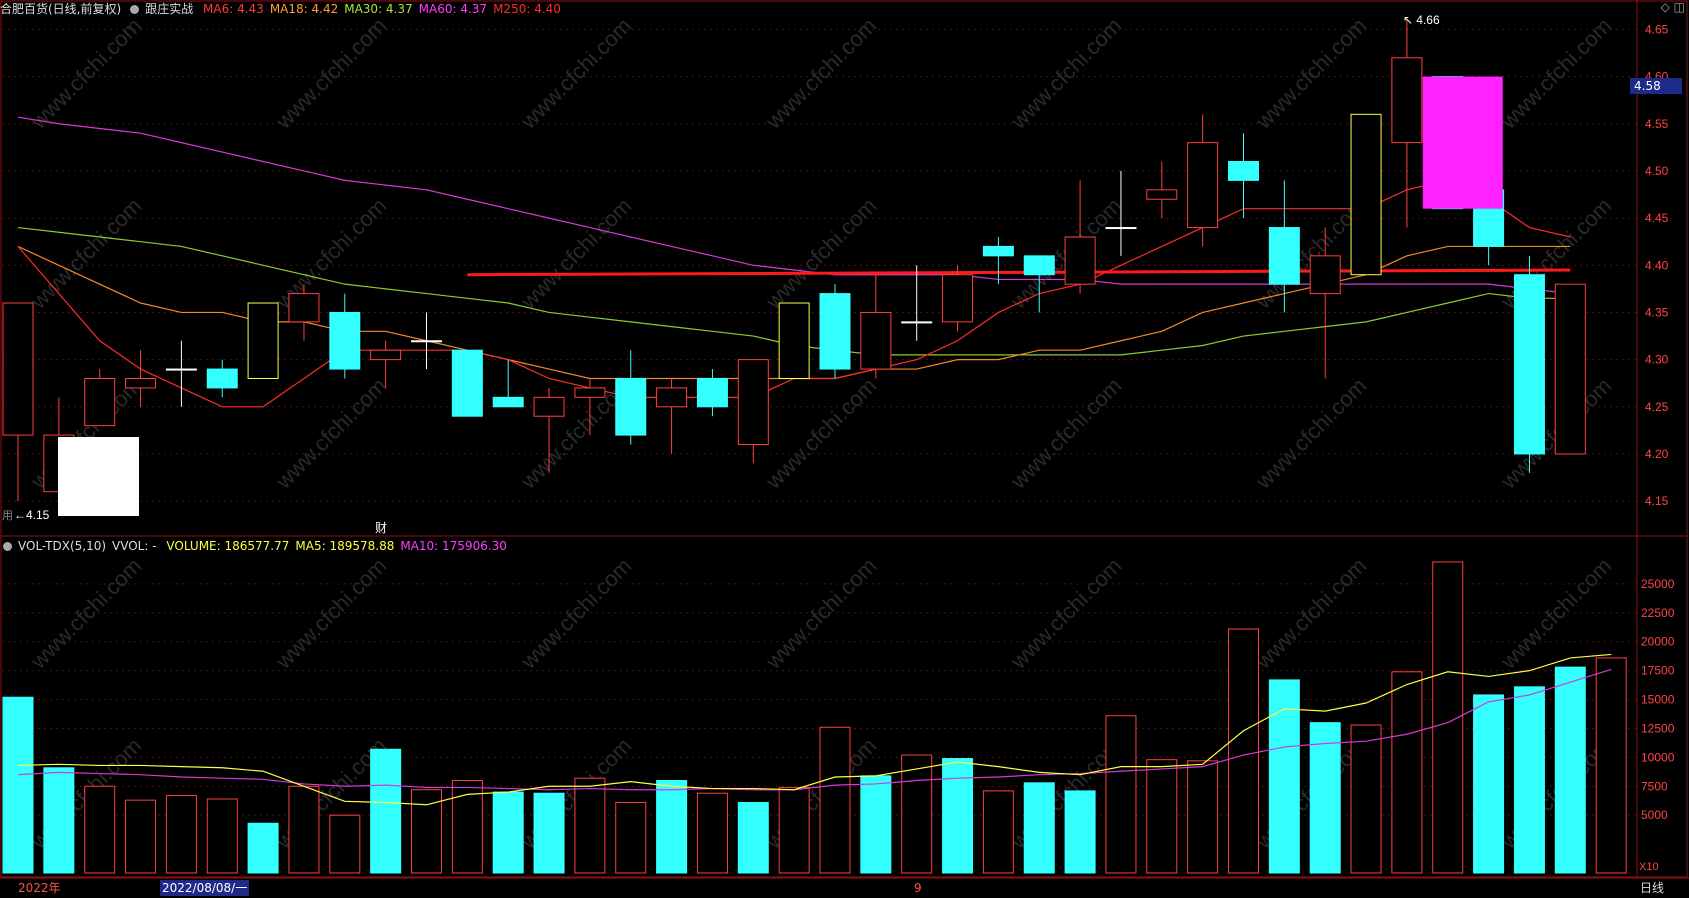  I want to click on volume-tick-label: 25000, so click(1658, 584).